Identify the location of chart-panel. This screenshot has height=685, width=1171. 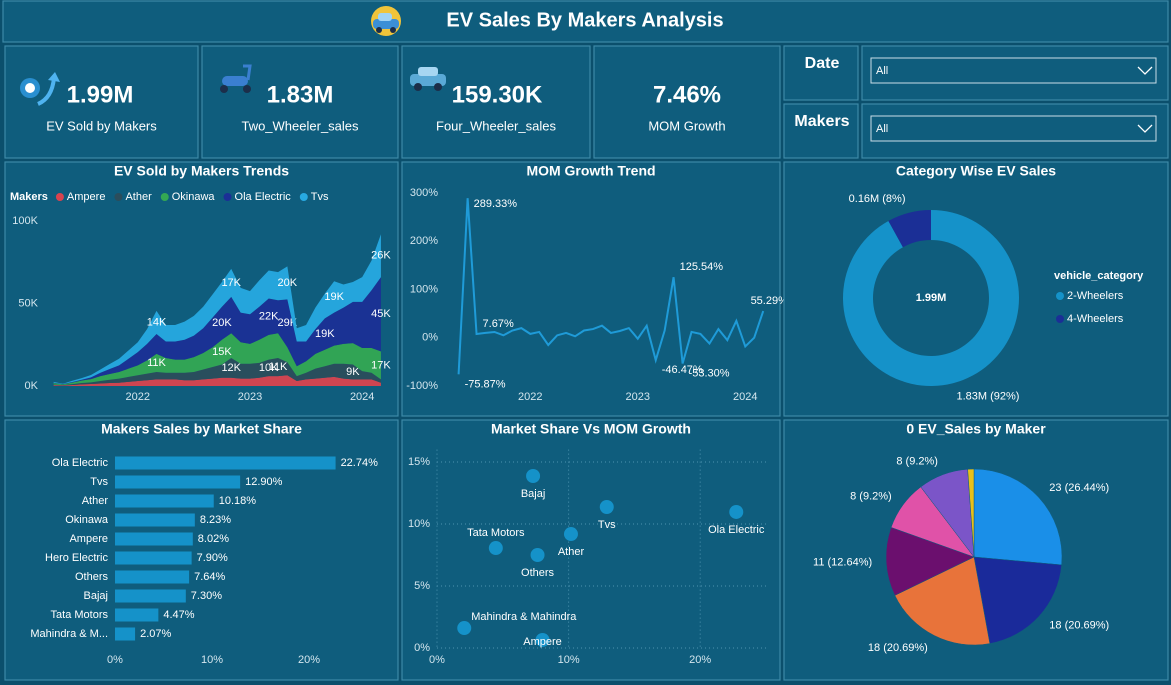
(591, 550).